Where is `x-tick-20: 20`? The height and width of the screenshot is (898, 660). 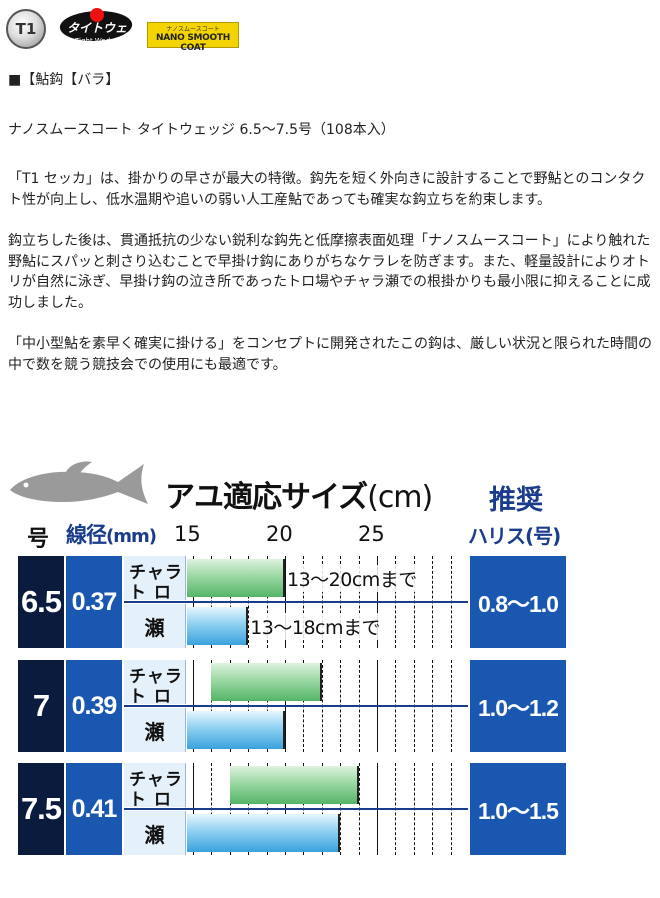 x-tick-20: 20 is located at coordinates (279, 534).